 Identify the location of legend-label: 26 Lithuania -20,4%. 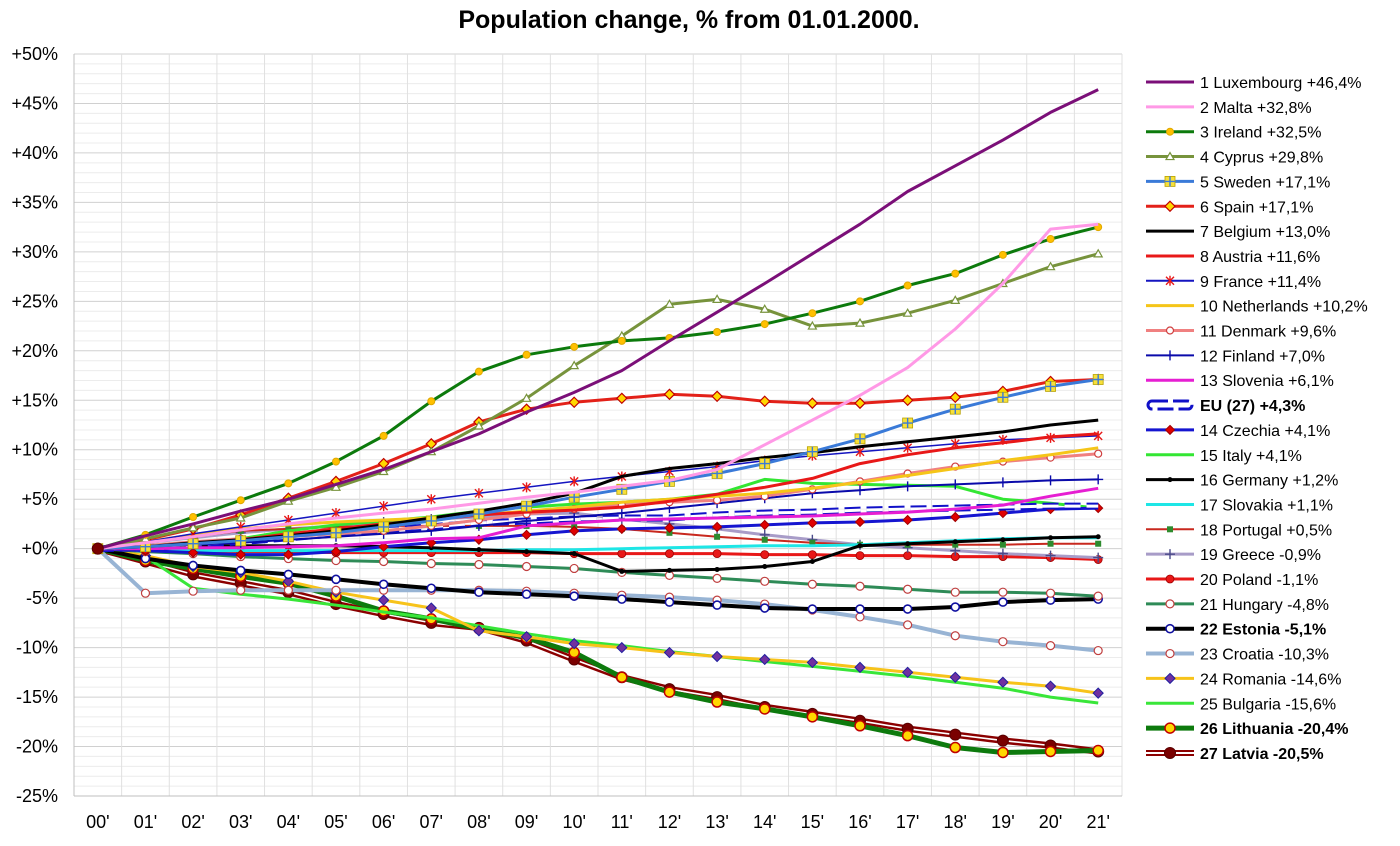
(1274, 729).